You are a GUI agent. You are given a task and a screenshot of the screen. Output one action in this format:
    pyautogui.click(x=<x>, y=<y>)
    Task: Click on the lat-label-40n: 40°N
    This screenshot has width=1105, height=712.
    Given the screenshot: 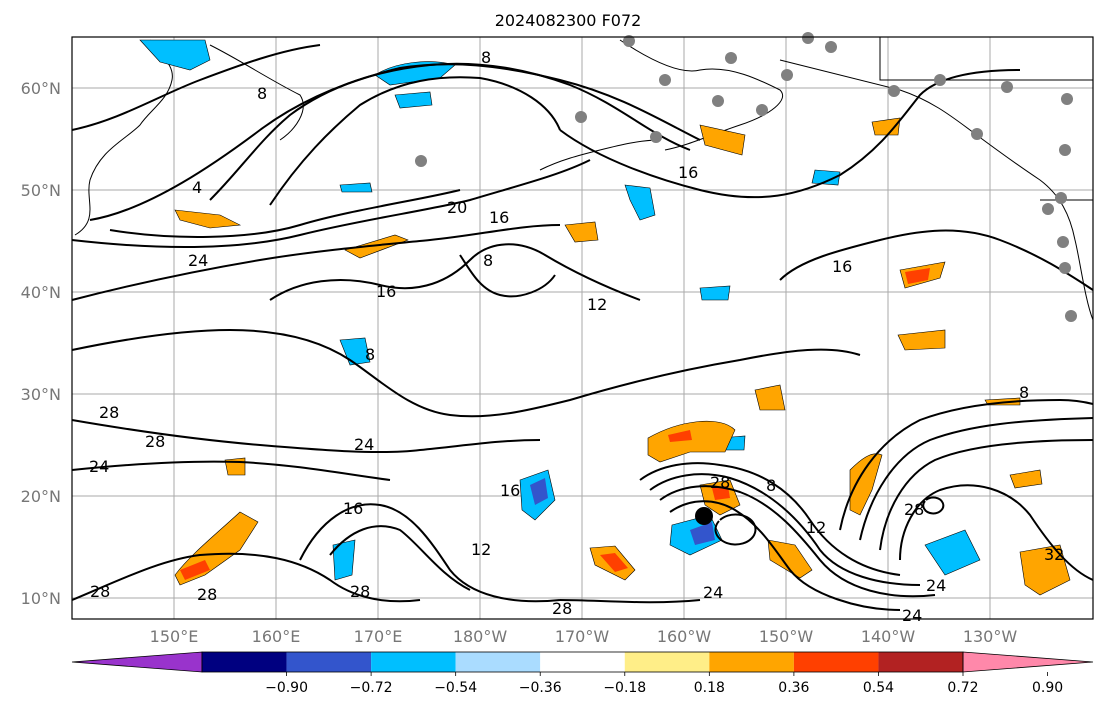 What is the action you would take?
    pyautogui.click(x=41, y=292)
    